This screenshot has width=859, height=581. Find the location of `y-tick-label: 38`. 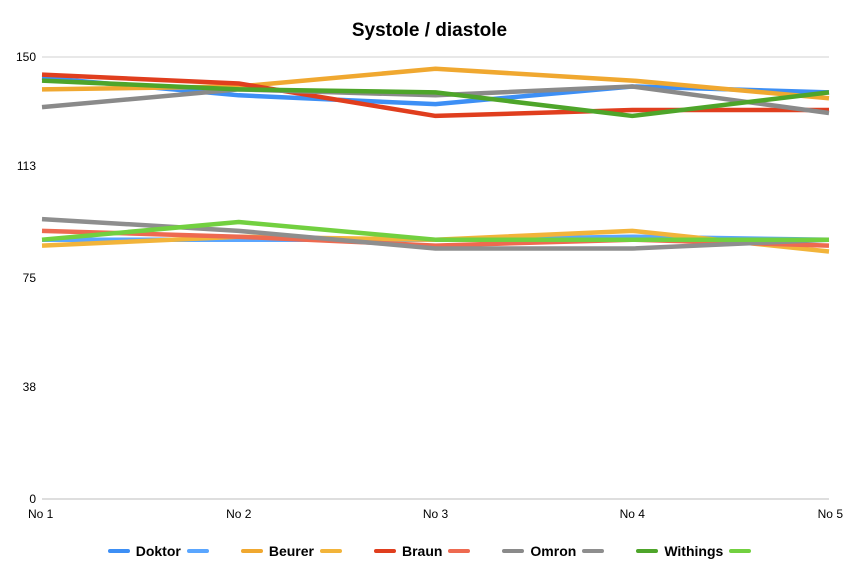

y-tick-label: 38 is located at coordinates (30, 387).